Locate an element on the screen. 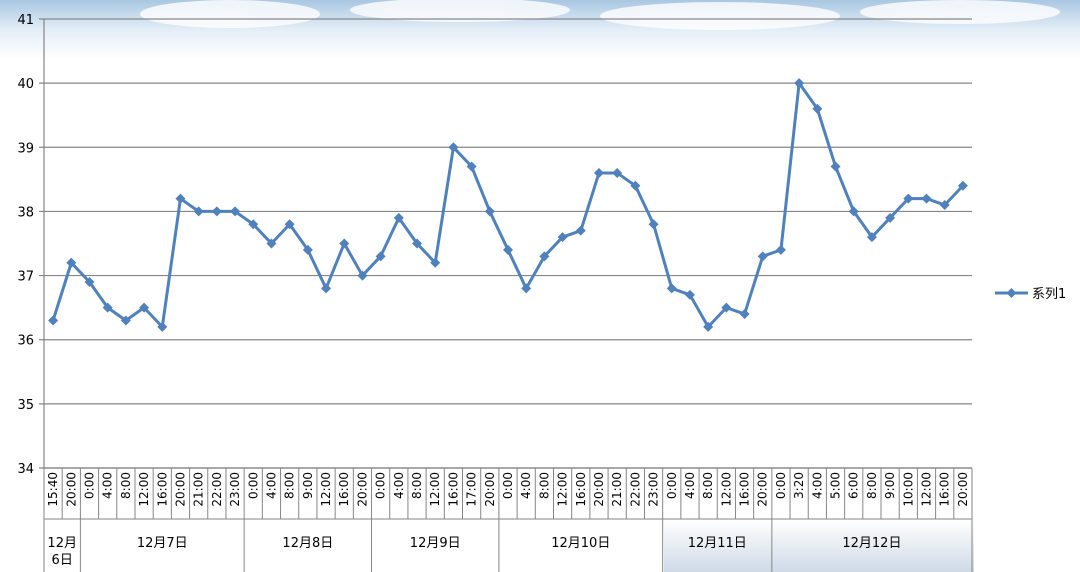 The image size is (1080, 572). x-tick-label: 22:00 is located at coordinates (217, 489).